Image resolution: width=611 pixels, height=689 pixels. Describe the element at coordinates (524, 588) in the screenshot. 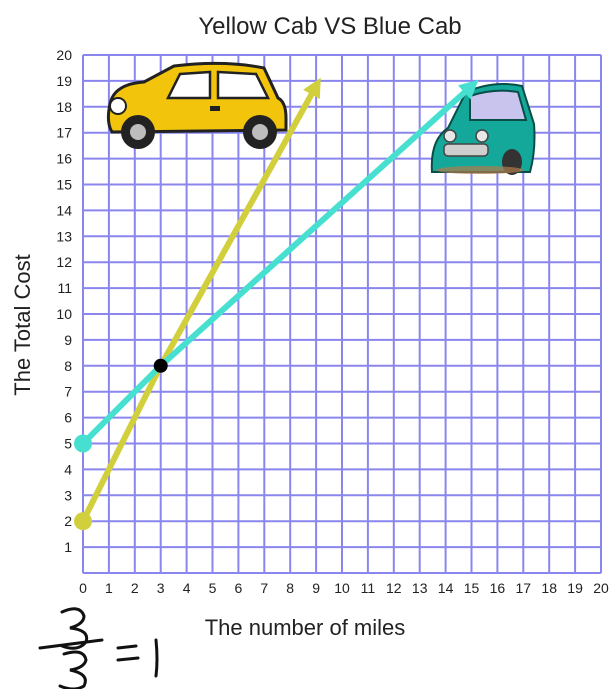

I see `x-tick-label: 17` at that location.